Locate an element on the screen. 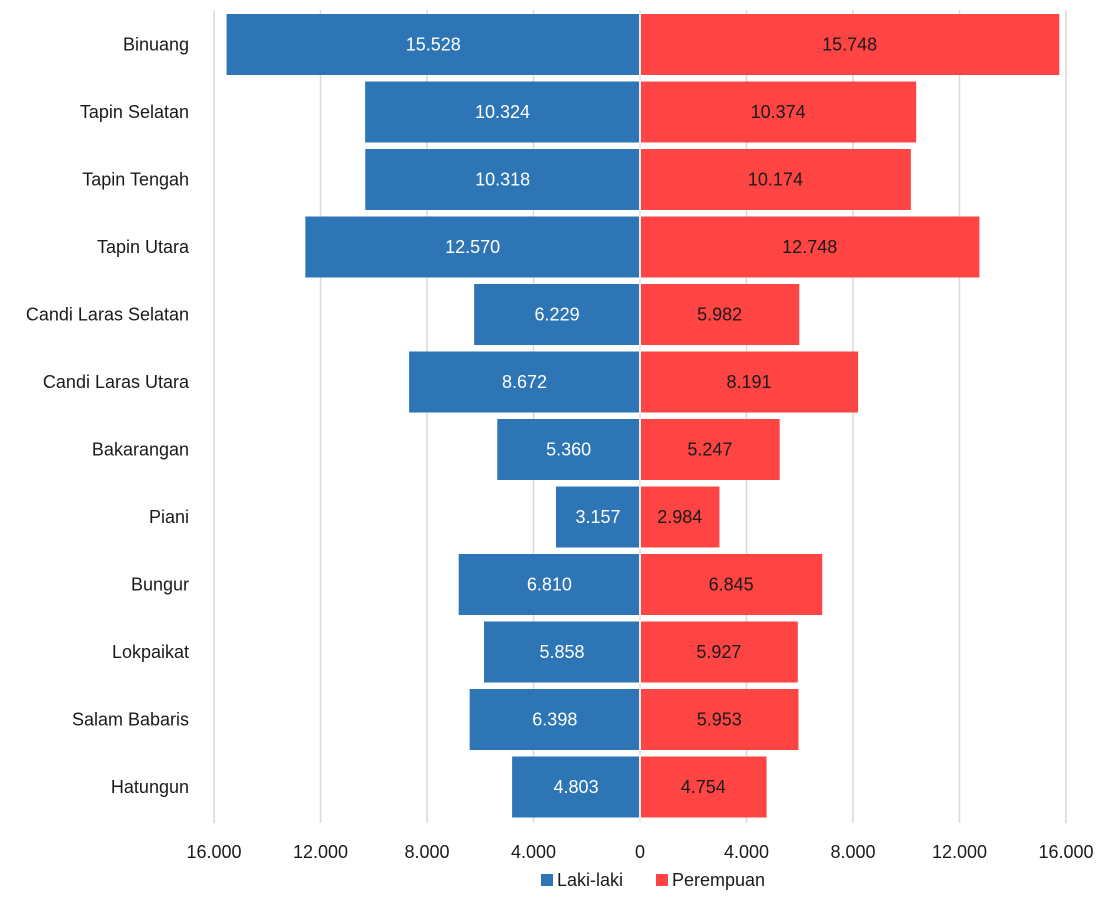 The height and width of the screenshot is (898, 1107). x-tick-label: 0 is located at coordinates (640, 852).